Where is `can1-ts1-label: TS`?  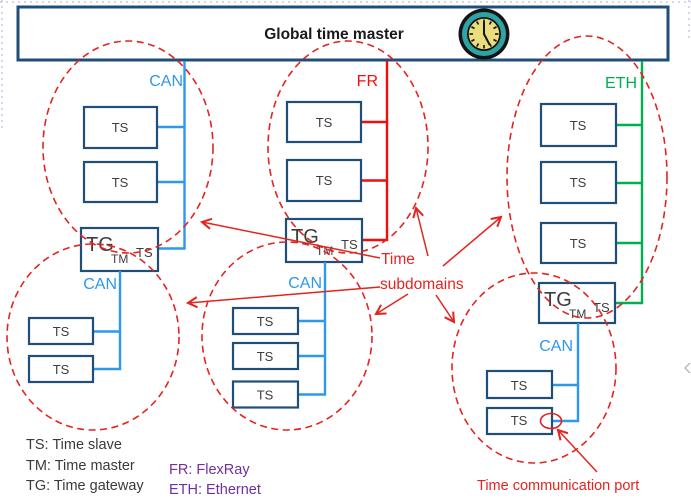 can1-ts1-label: TS is located at coordinates (120, 127).